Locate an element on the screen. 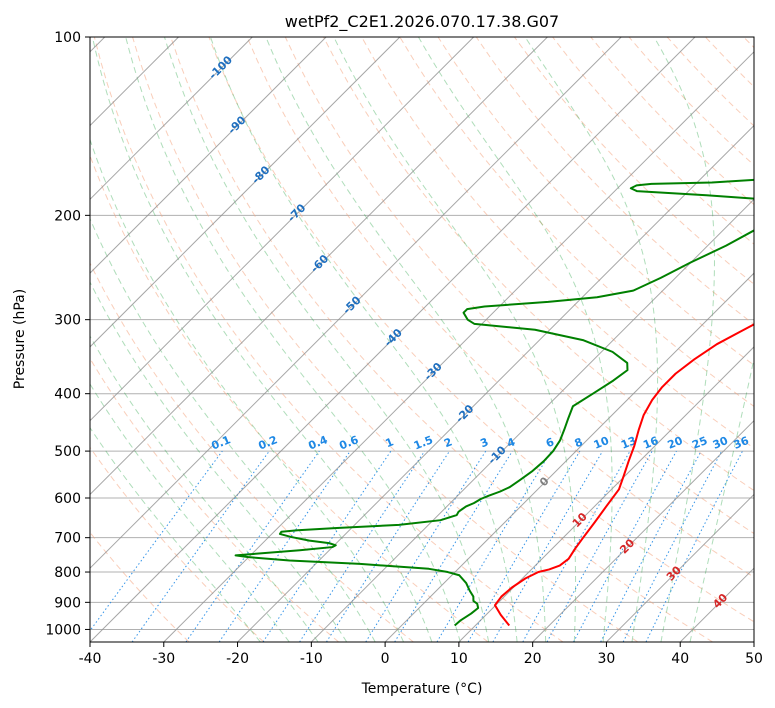 The image size is (775, 708). temperature-profile is located at coordinates (623, 475).